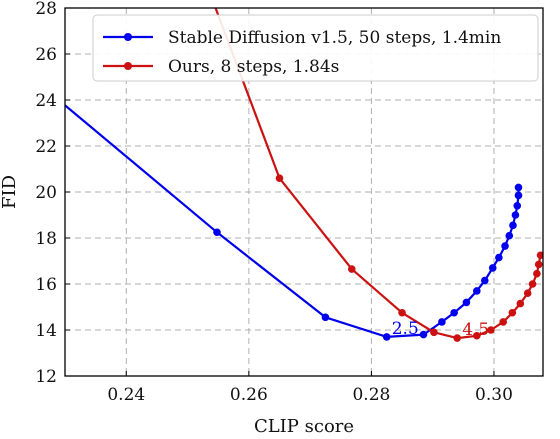 This screenshot has width=560, height=439. I want to click on y-tick-label: 16, so click(46, 285).